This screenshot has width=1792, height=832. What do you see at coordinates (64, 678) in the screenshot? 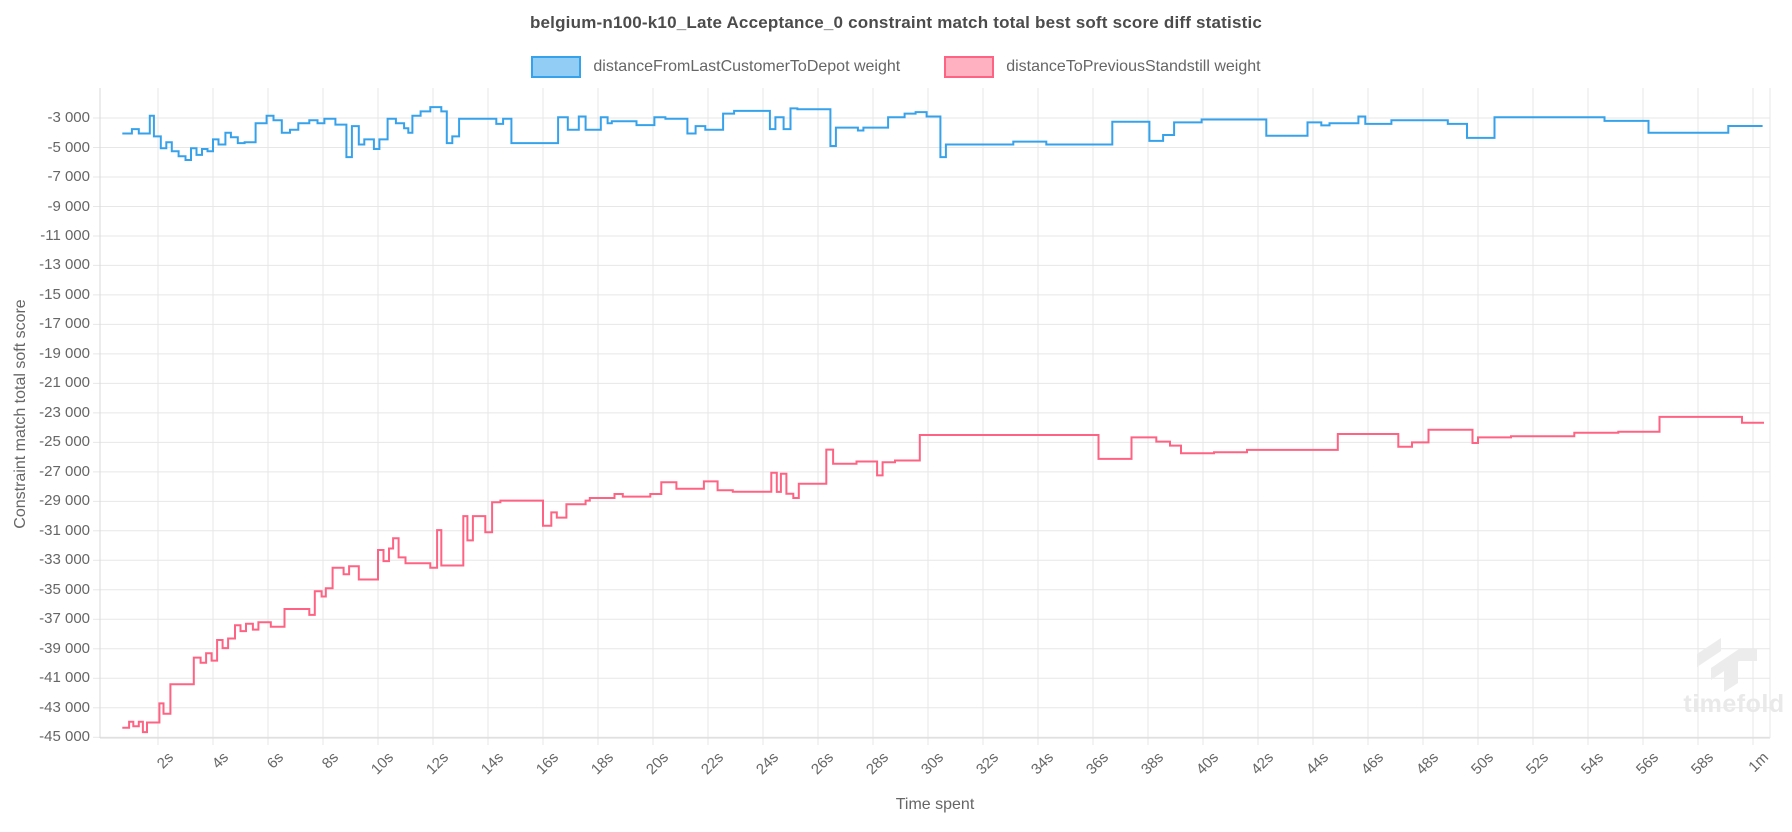
I see `y-tick-label: -41 000` at bounding box center [64, 678].